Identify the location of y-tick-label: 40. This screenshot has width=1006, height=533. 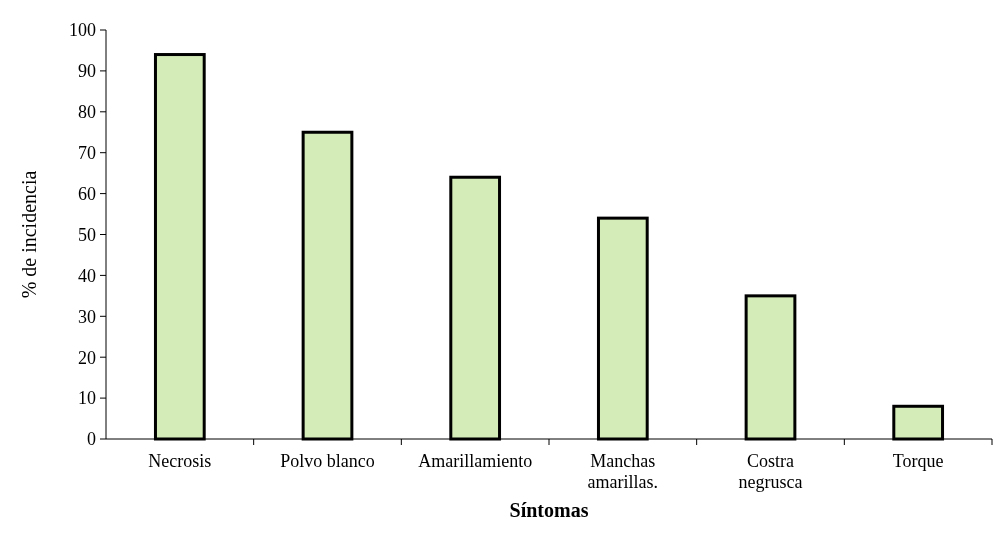
(87, 275).